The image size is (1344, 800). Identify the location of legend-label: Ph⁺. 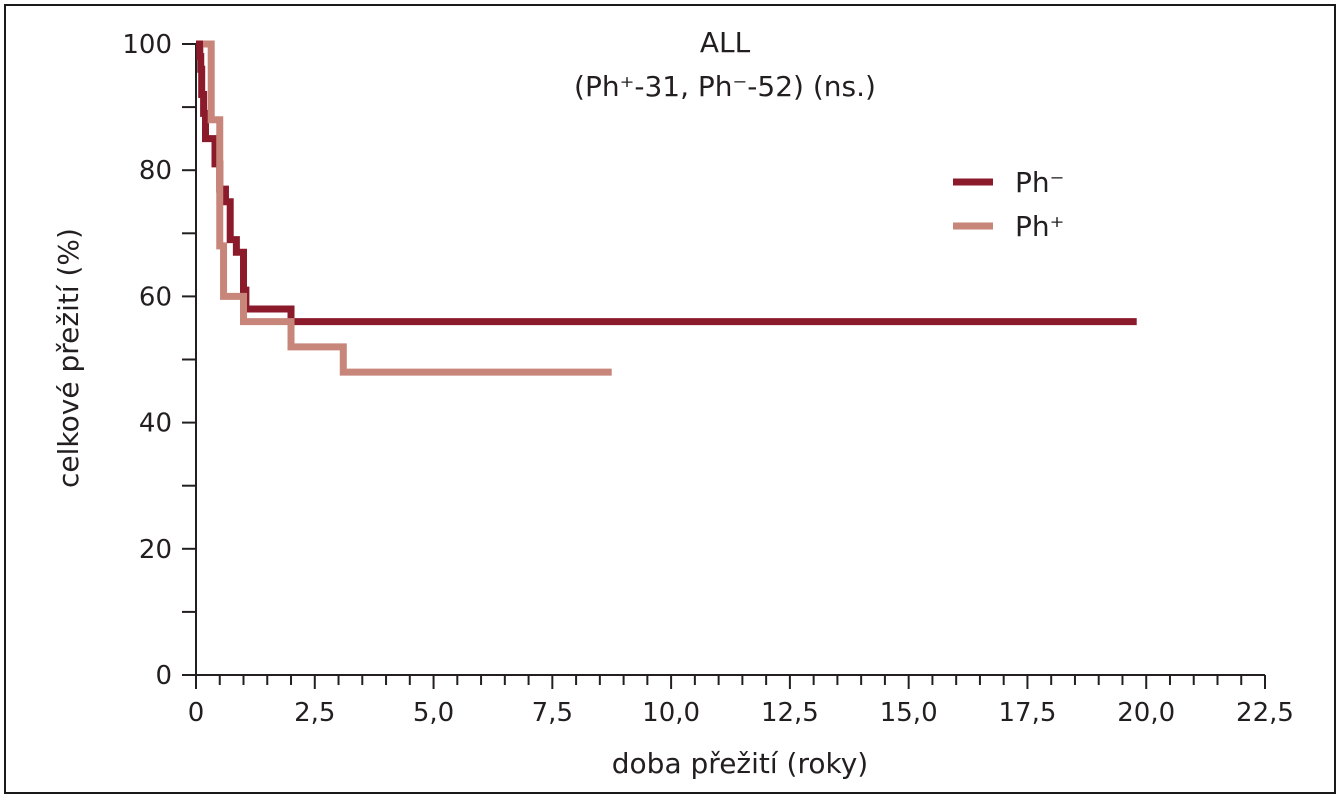
(1039, 226).